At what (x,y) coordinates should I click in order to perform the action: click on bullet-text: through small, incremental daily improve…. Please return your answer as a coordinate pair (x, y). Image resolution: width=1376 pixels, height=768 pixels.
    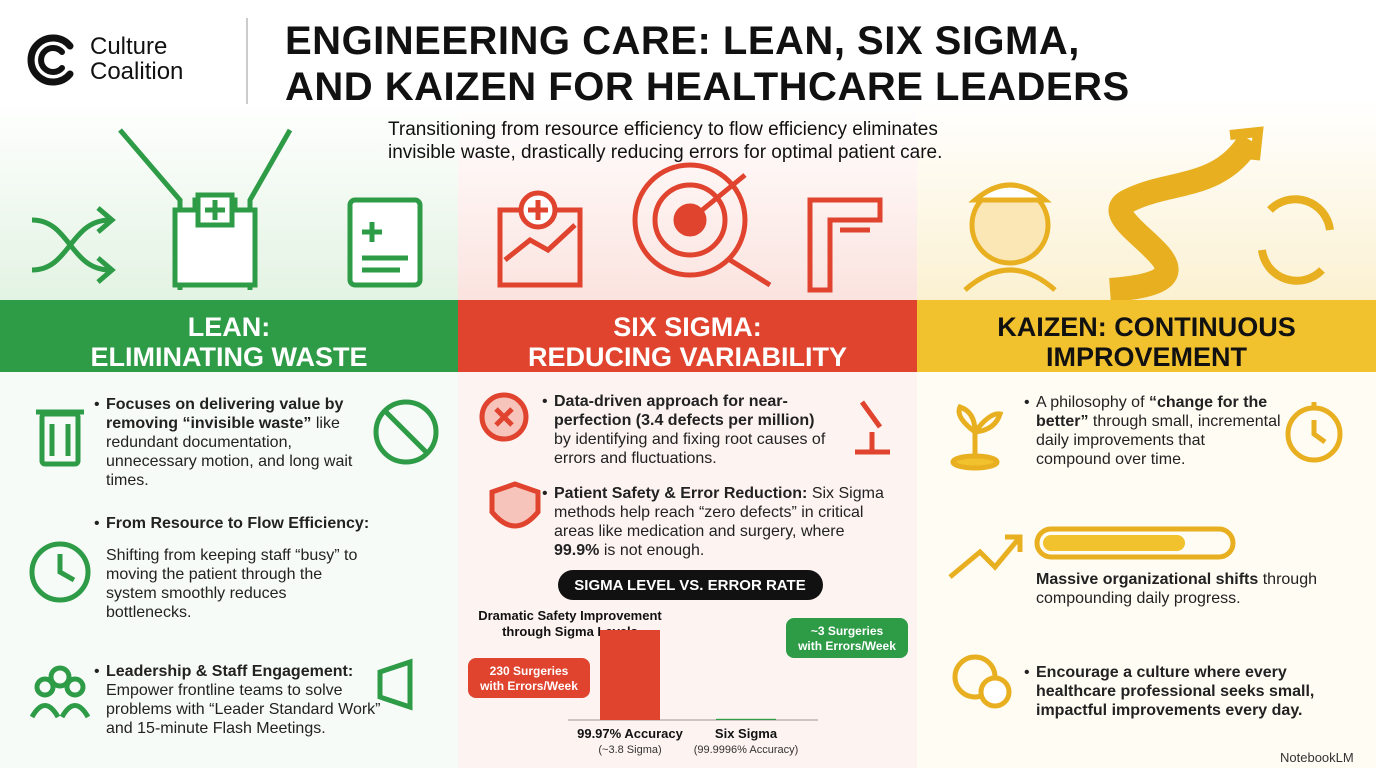
    Looking at the image, I should click on (1158, 440).